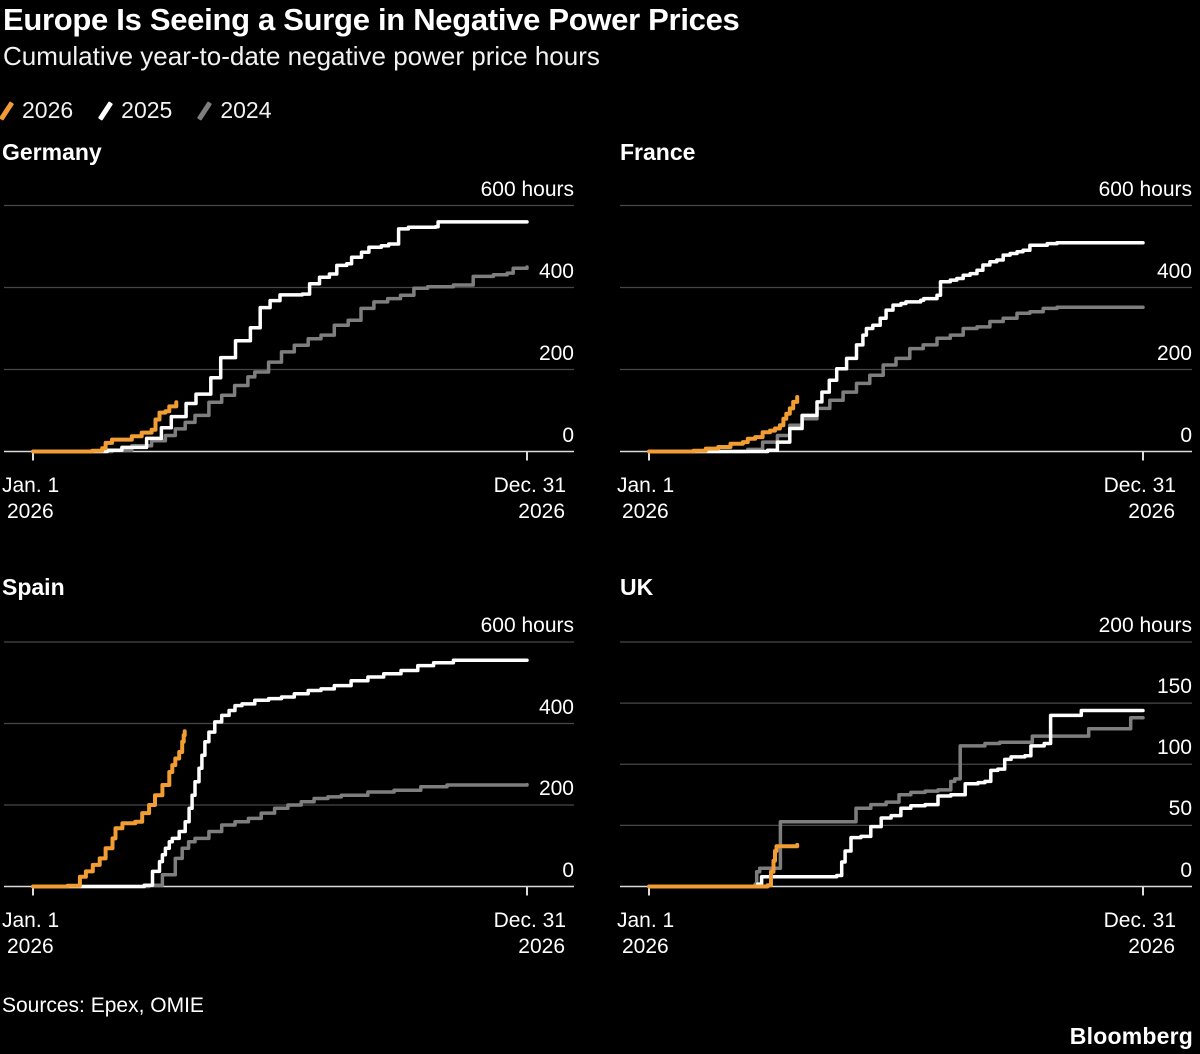 This screenshot has width=1200, height=1054. Describe the element at coordinates (658, 152) in the screenshot. I see `chart-title-france: France` at that location.